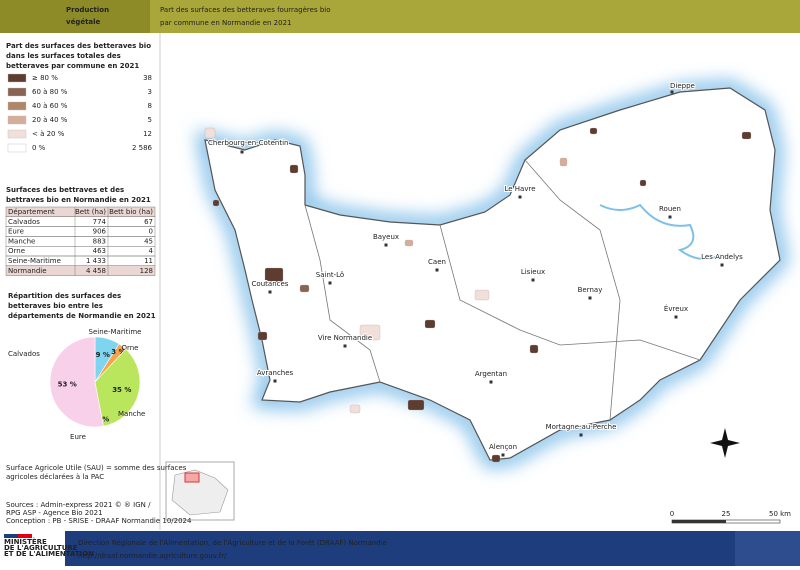  What do you see at coordinates (27, 271) in the screenshot?
I see `table-cell: Normandie` at bounding box center [27, 271].